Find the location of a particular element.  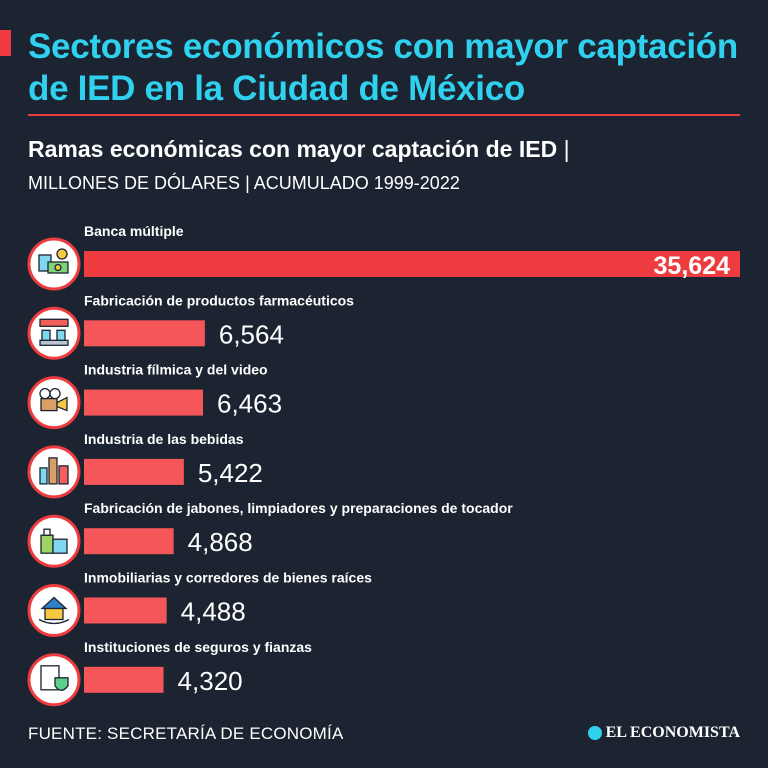

bank-money-icon is located at coordinates (54, 264).